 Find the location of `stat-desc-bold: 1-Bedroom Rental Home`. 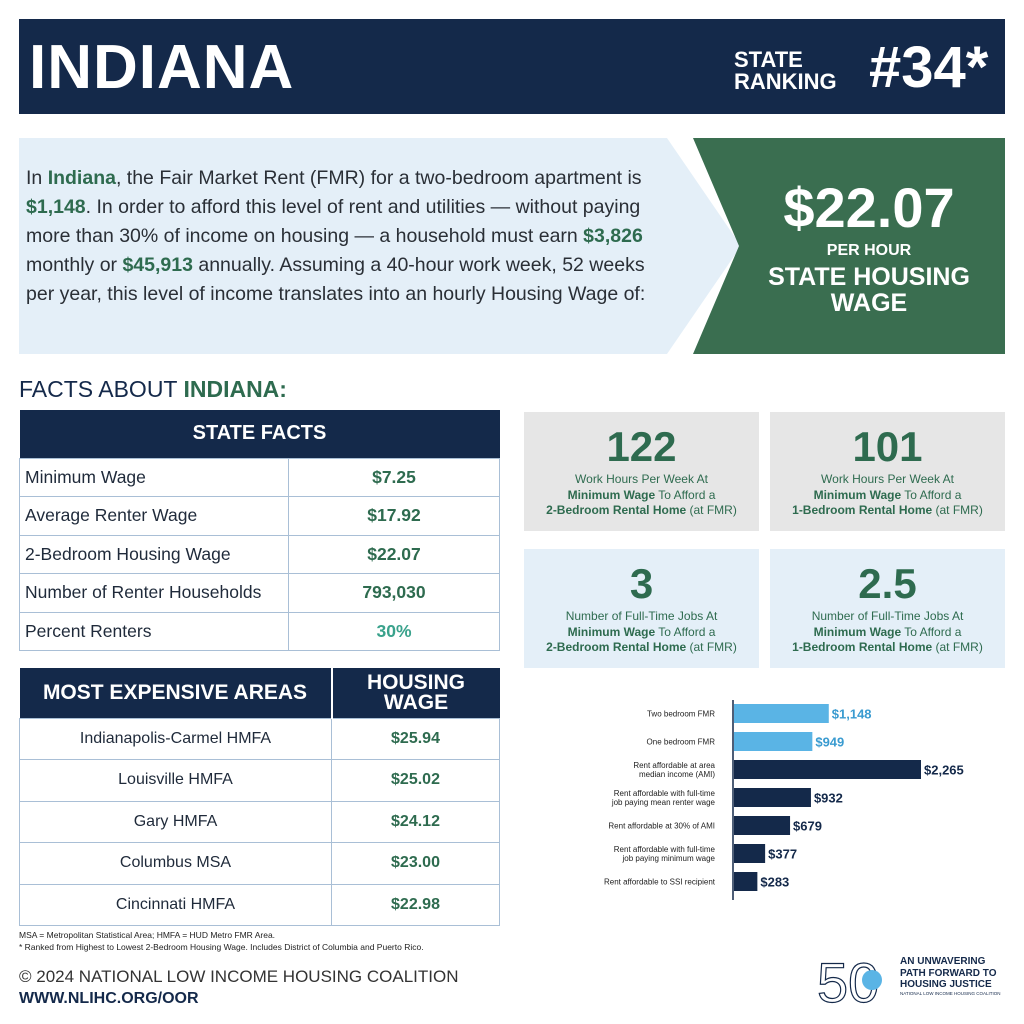

stat-desc-bold: 1-Bedroom Rental Home is located at coordinates (862, 510).